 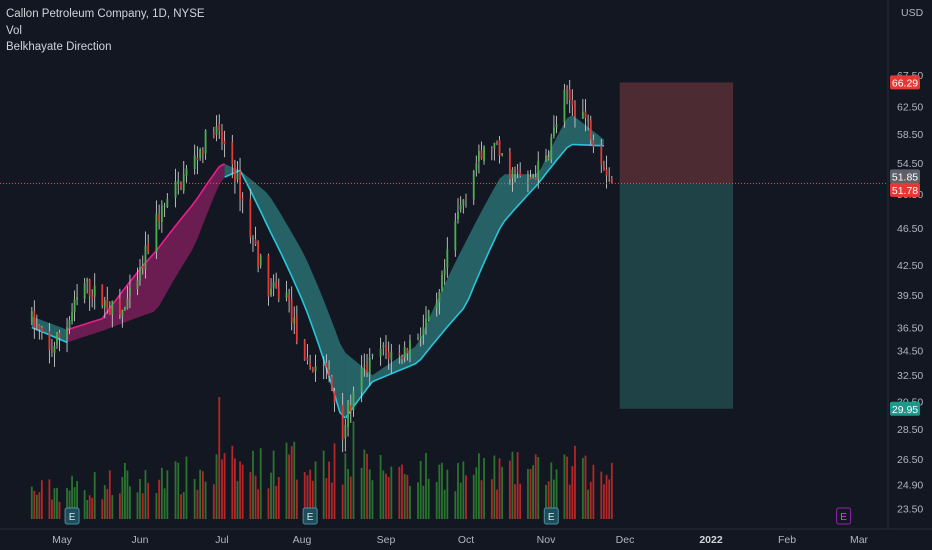 What do you see at coordinates (711, 540) in the screenshot?
I see `time-tick-label: 2022` at bounding box center [711, 540].